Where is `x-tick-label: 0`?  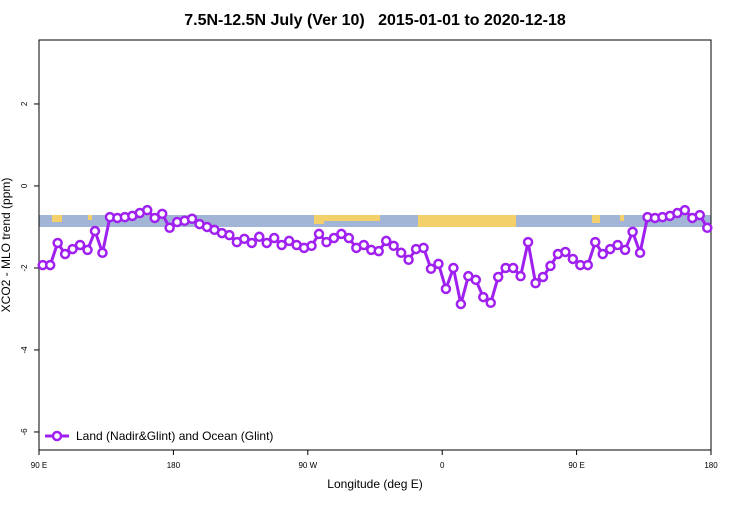 x-tick-label: 0 is located at coordinates (442, 465).